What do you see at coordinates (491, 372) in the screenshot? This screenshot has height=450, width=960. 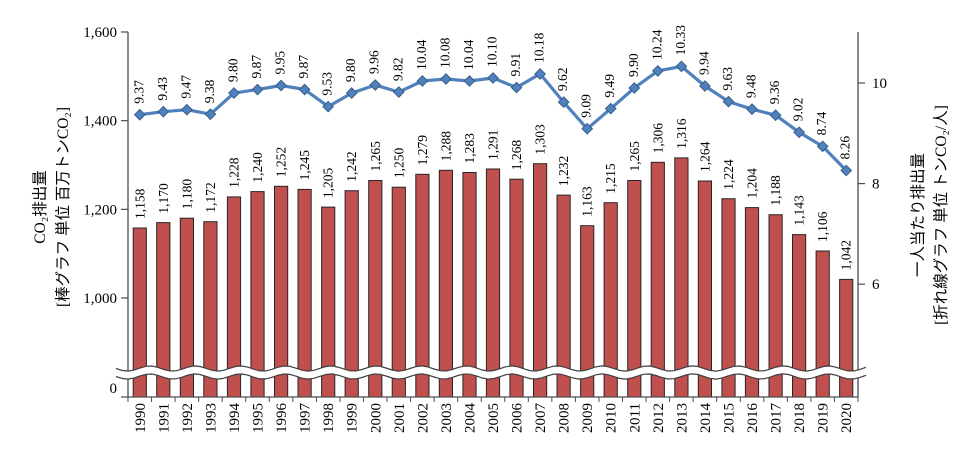 I see `axis-break-band` at bounding box center [491, 372].